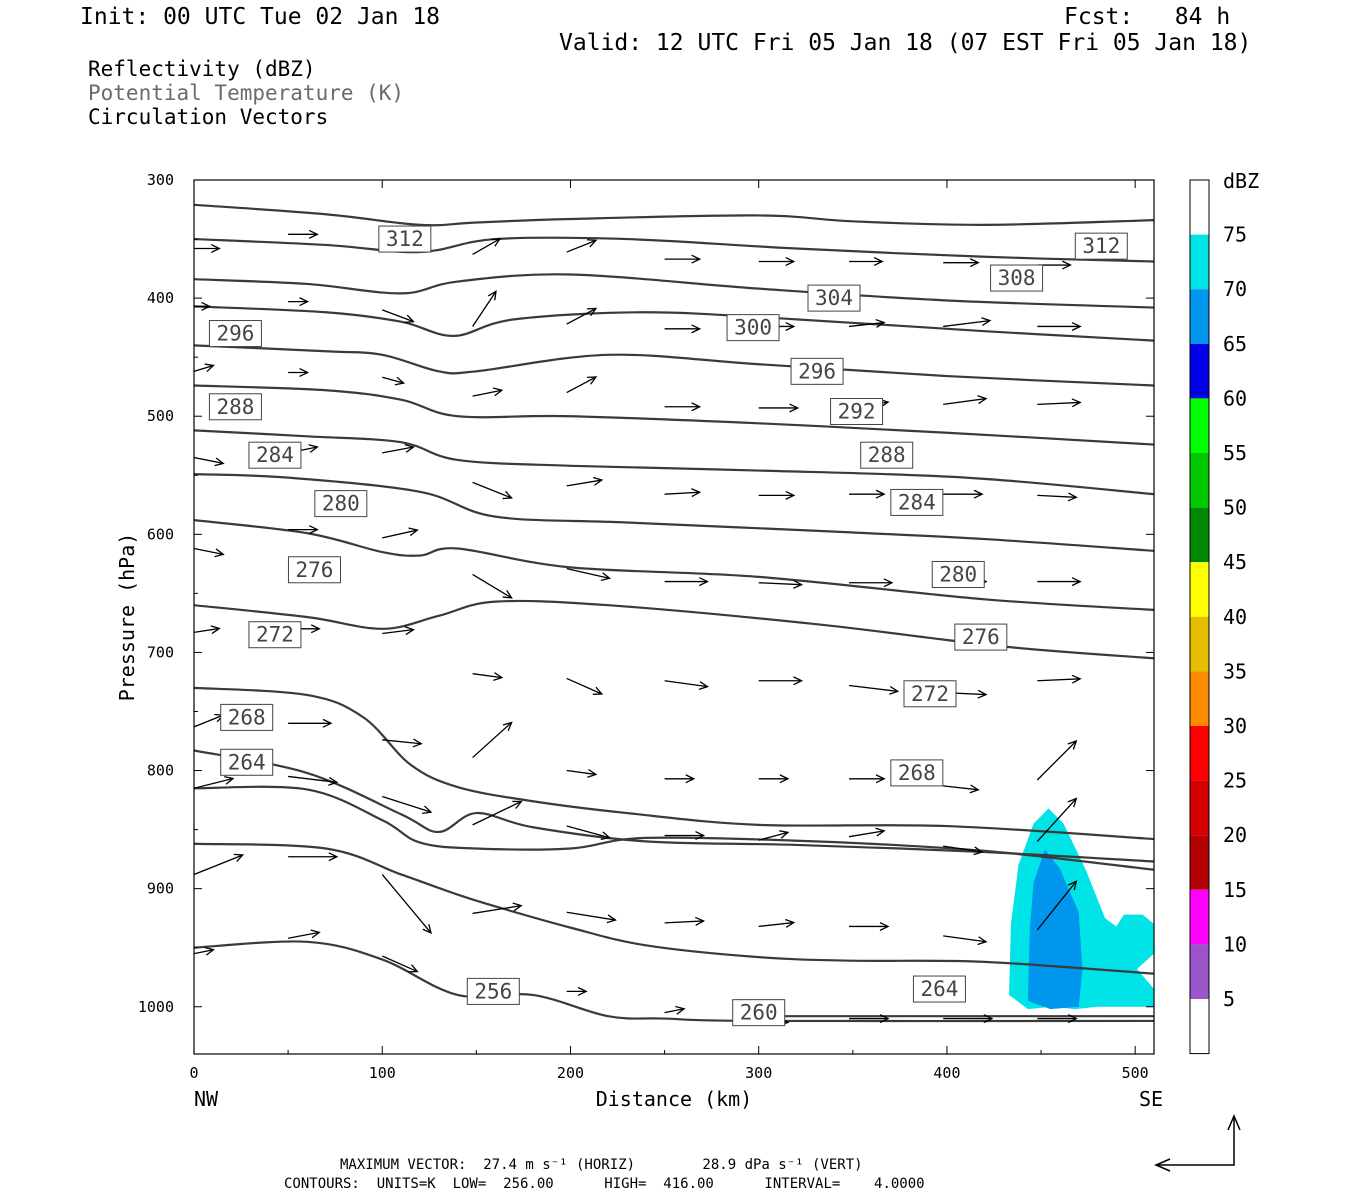  Describe the element at coordinates (570, 1073) in the screenshot. I see `x-tick-label: 200` at that location.